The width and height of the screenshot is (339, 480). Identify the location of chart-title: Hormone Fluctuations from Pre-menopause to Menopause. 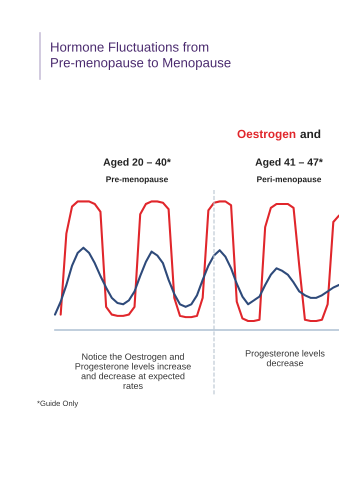
(141, 56).